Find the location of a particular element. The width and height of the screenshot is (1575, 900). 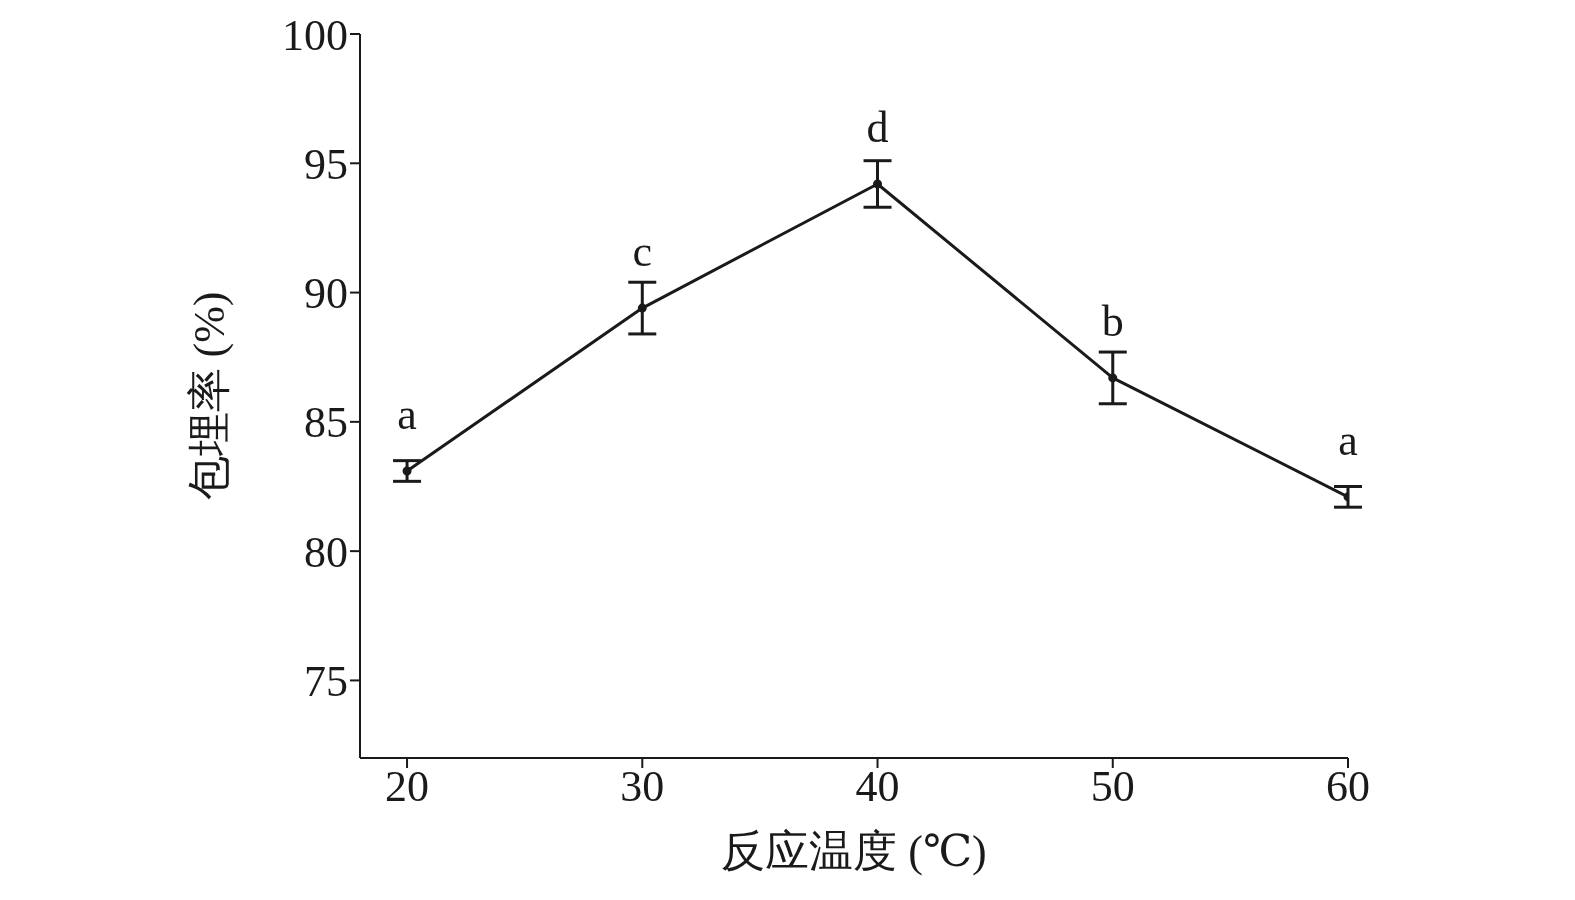

x-axis-title: 反应温度 (℃) is located at coordinates (854, 851).